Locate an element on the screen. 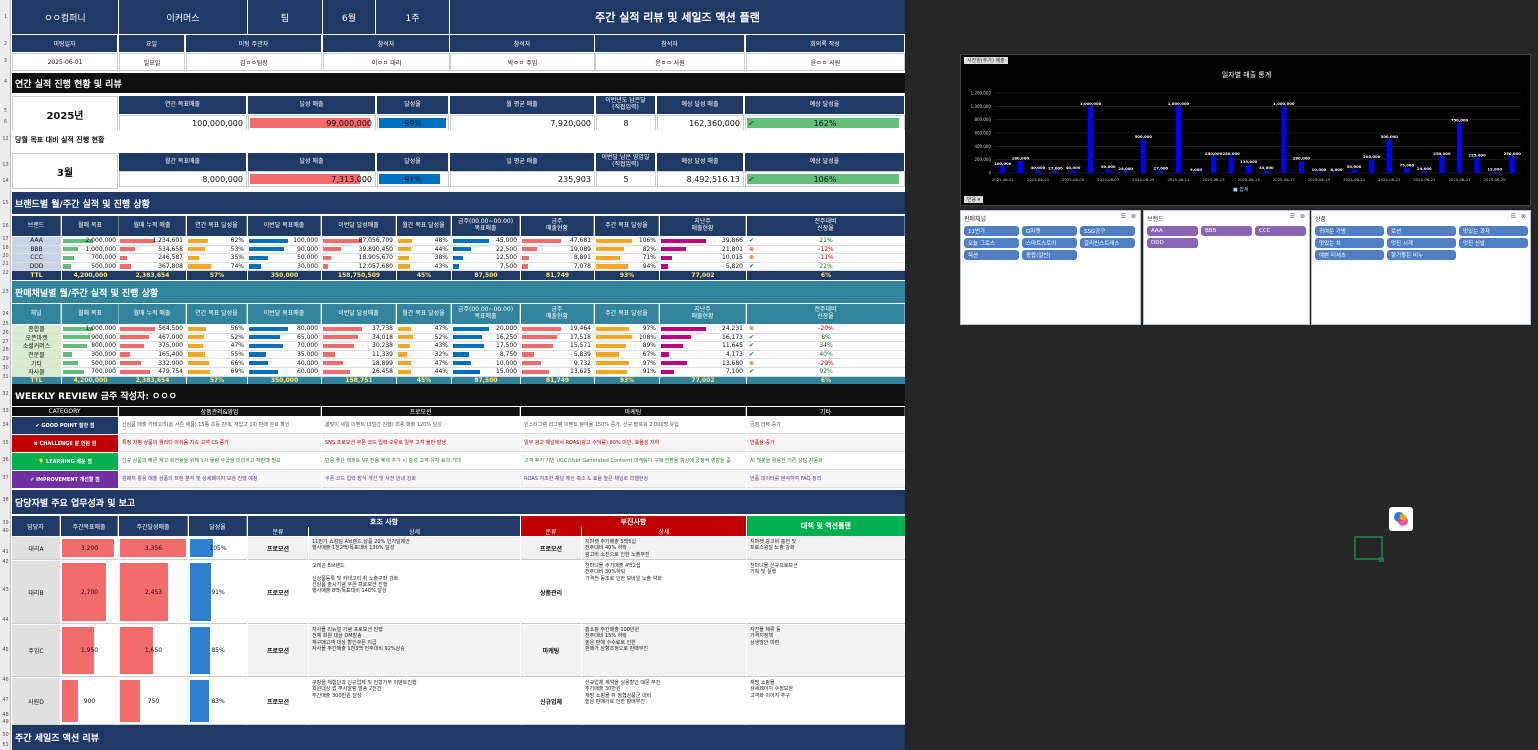  weekly-cell: 반품 데이터를 분석하여 FAQ 정리 is located at coordinates (826, 479).